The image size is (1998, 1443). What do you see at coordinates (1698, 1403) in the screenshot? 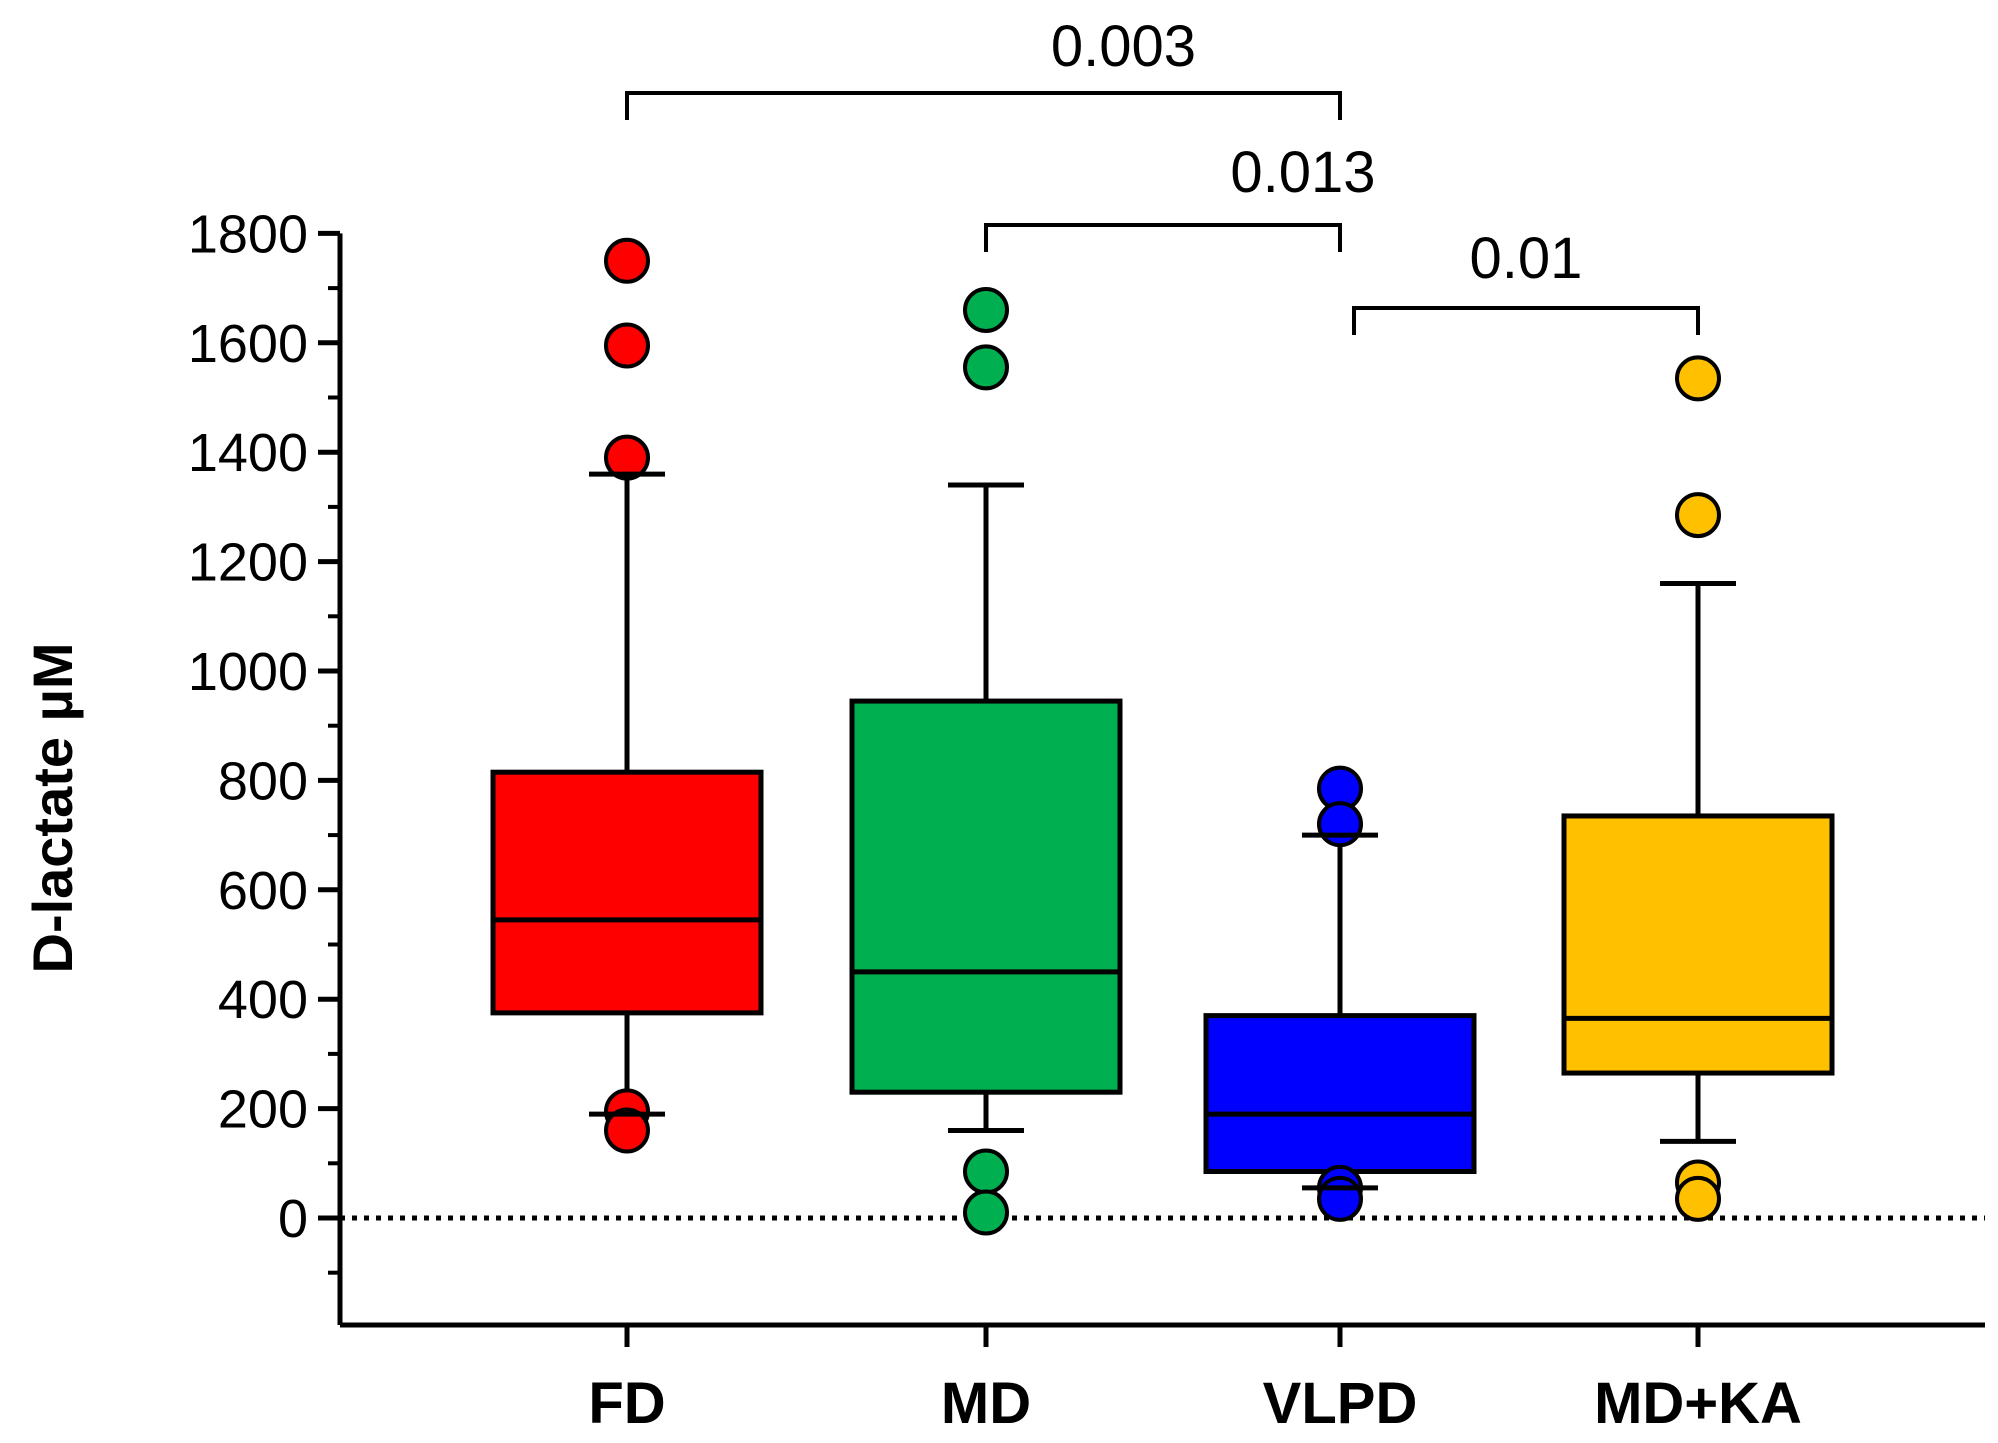
I see `x-tick-label: MD+KA` at bounding box center [1698, 1403].